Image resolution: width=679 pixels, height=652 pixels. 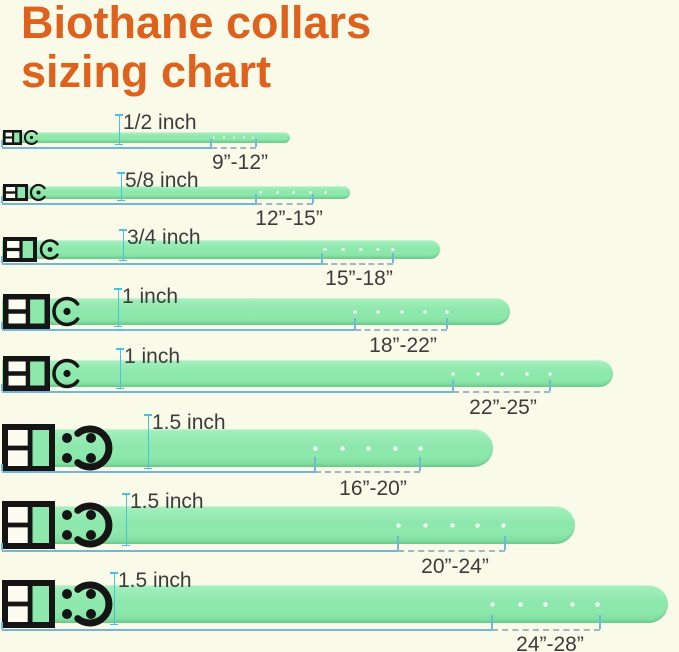 I want to click on width-label: 1/2 inch, so click(x=160, y=122).